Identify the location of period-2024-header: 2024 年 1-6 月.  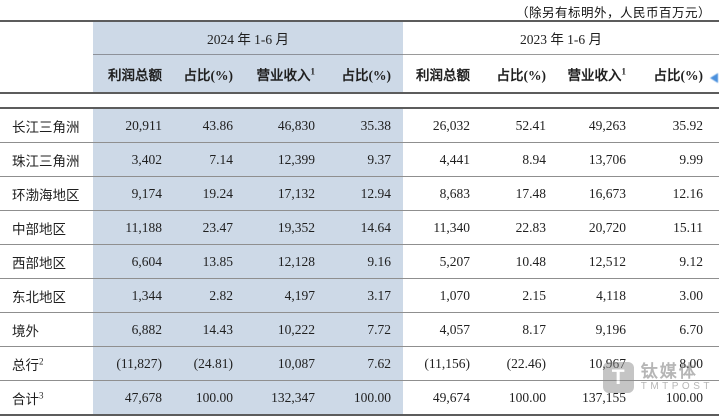
(248, 38).